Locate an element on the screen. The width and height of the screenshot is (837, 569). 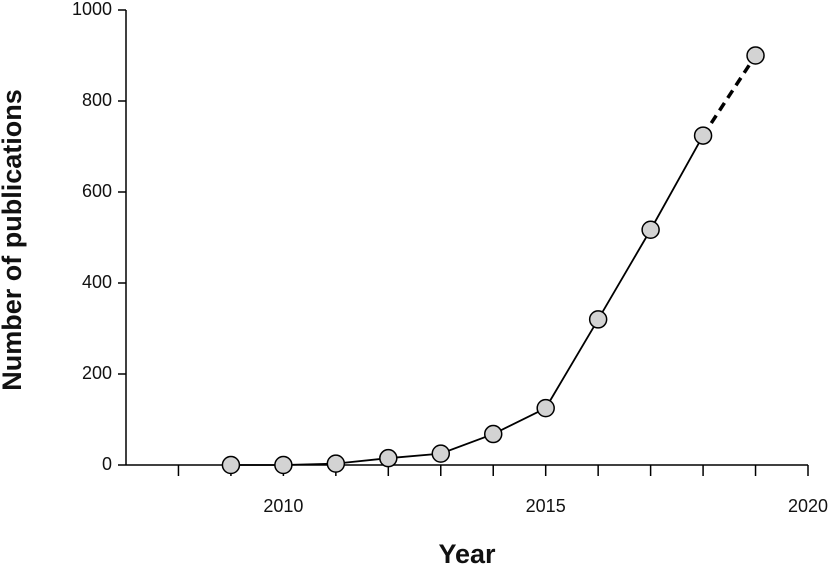
y-tick-label: 1000 is located at coordinates (92, 9).